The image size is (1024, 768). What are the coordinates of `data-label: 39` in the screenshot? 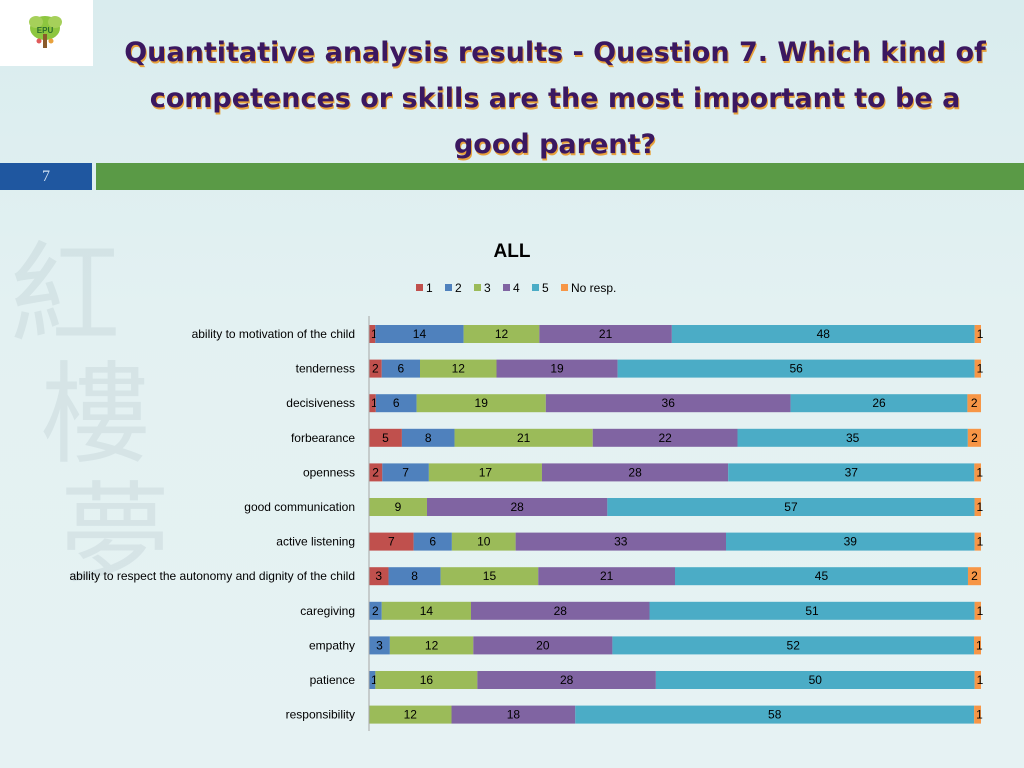 It's located at (851, 542).